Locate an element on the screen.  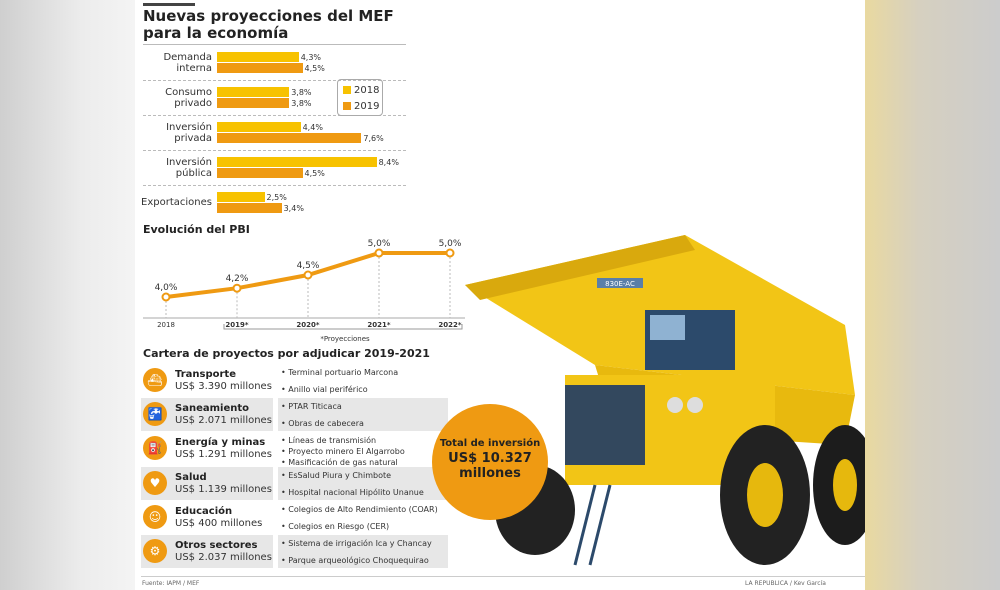
bar-value-label: 7,6% is located at coordinates (373, 138).